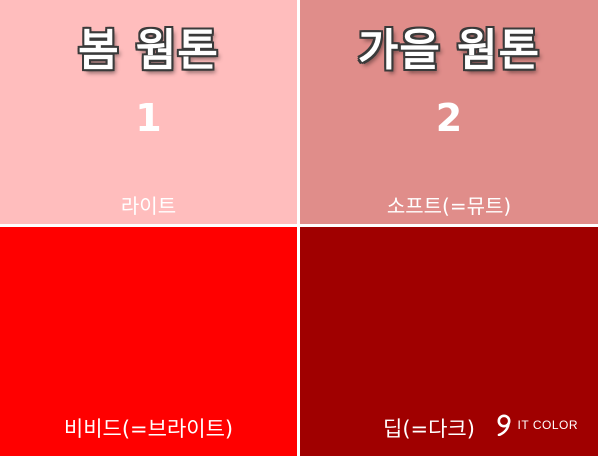  I want to click on season-title-autumn: 가을 웜톤, so click(449, 50).